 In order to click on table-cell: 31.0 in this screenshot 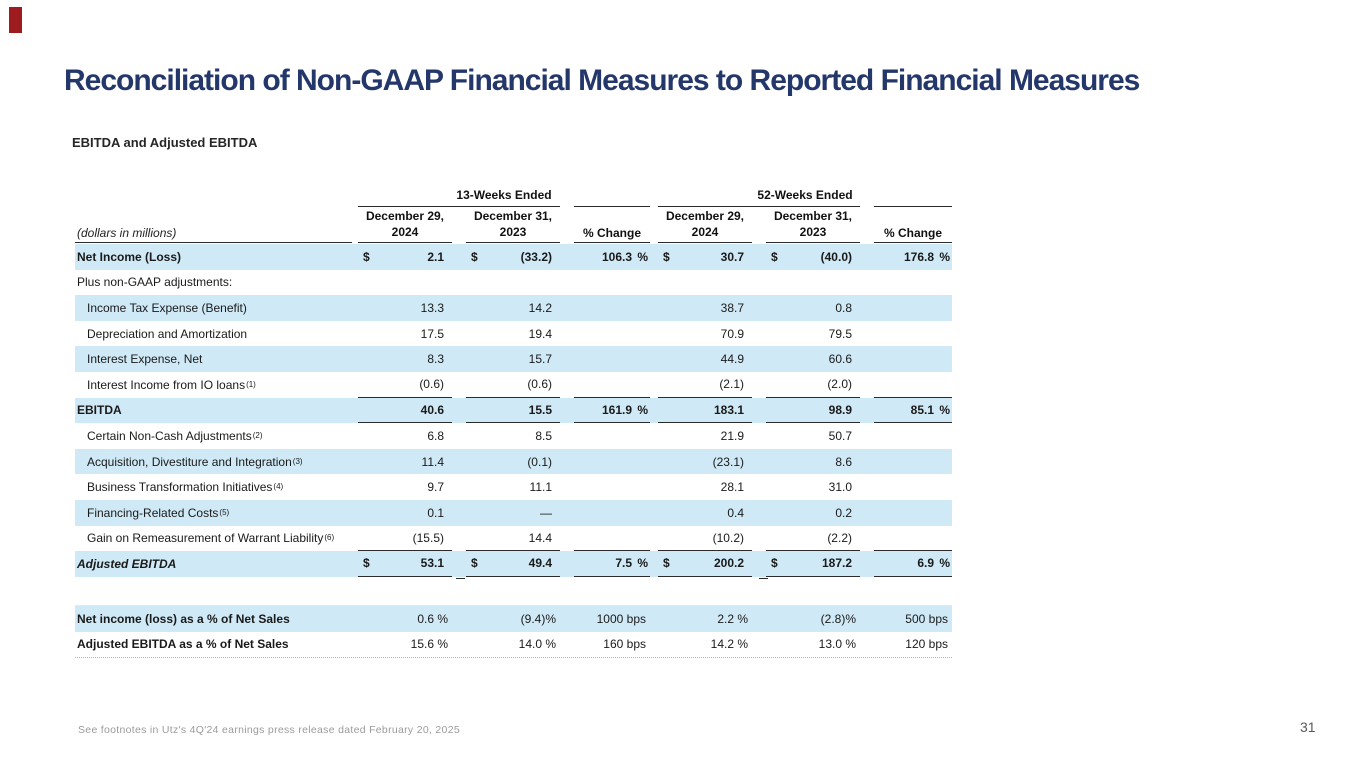, I will do `click(840, 487)`.